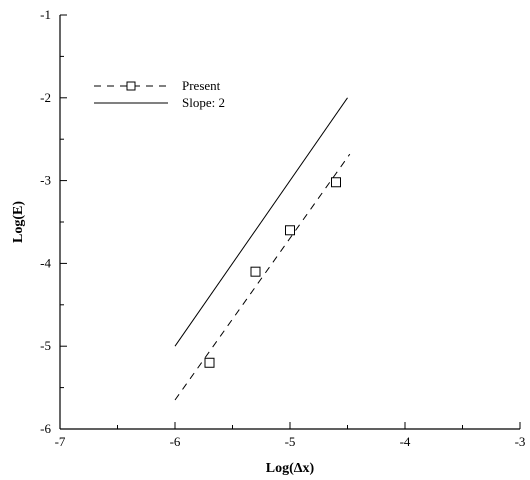 This screenshot has width=530, height=480. What do you see at coordinates (60, 441) in the screenshot?
I see `x-tick-label: -7` at bounding box center [60, 441].